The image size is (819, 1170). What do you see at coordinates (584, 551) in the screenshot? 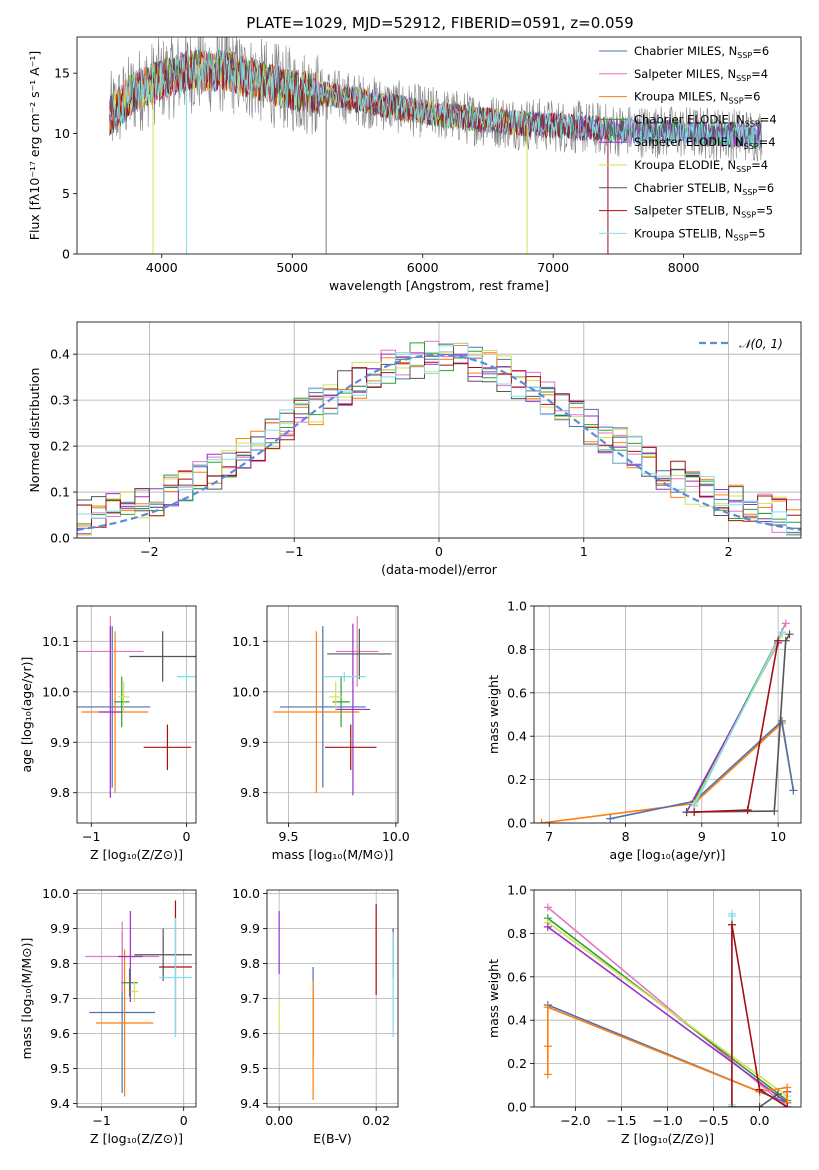
I see `x-tick-label: 1` at bounding box center [584, 551].